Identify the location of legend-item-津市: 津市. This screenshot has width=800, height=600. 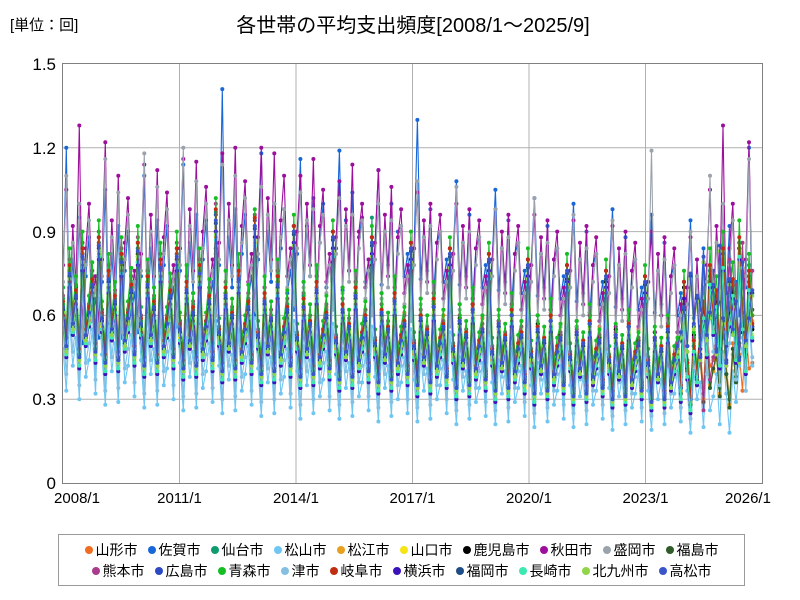
(300, 570).